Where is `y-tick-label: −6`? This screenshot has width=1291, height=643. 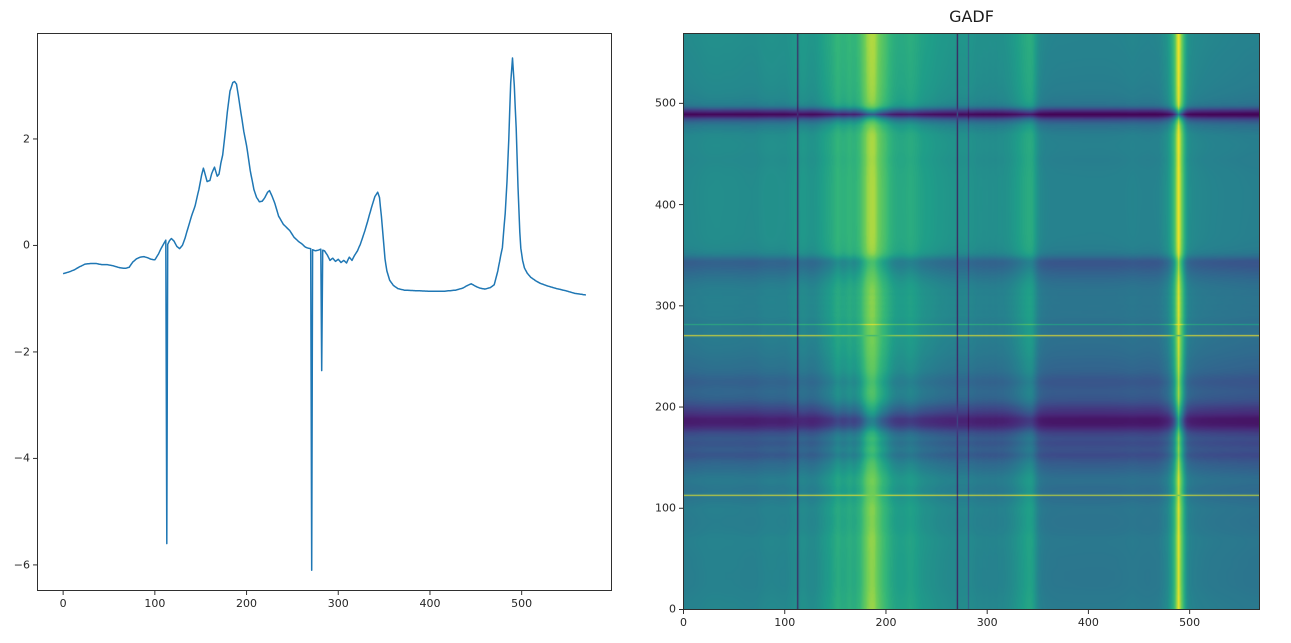 y-tick-label: −6 is located at coordinates (21, 565).